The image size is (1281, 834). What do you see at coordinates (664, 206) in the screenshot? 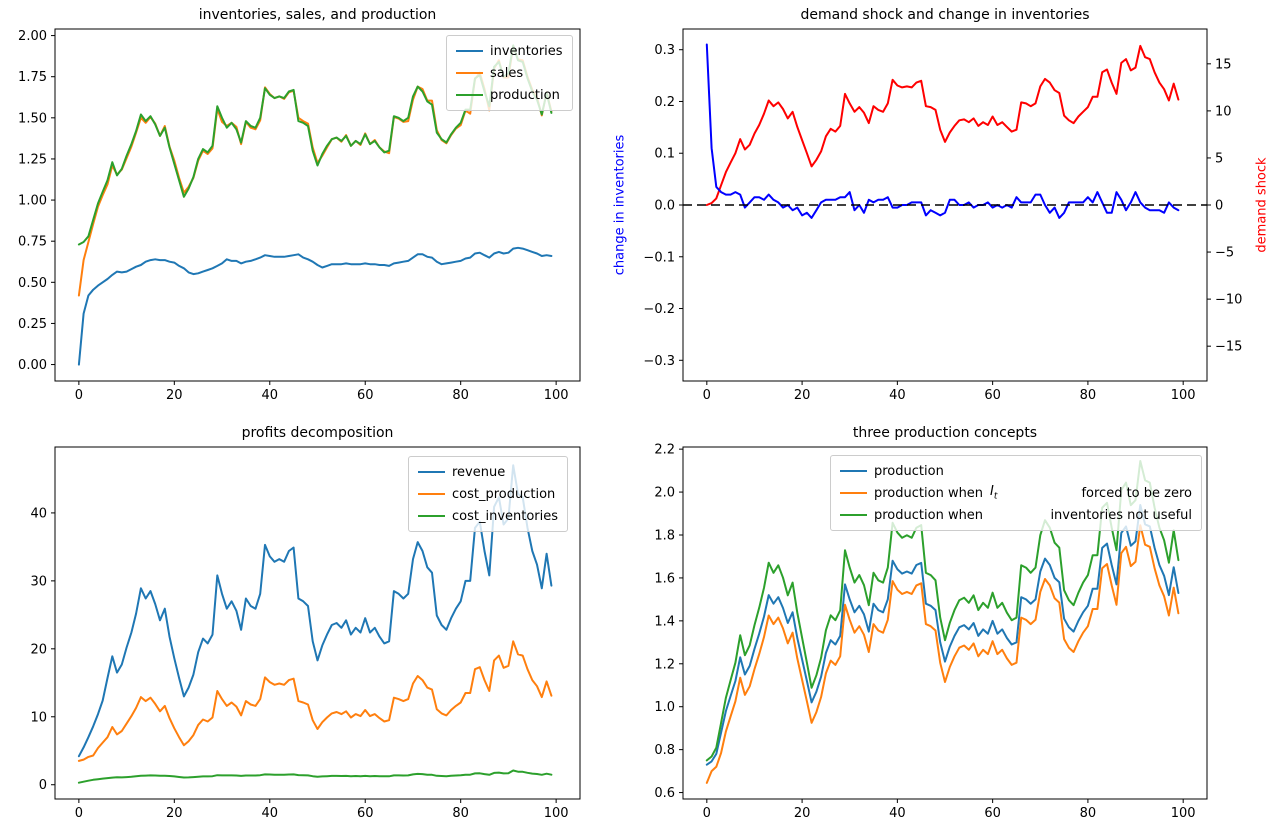
I see `svg-text: 0.0` at bounding box center [664, 206].